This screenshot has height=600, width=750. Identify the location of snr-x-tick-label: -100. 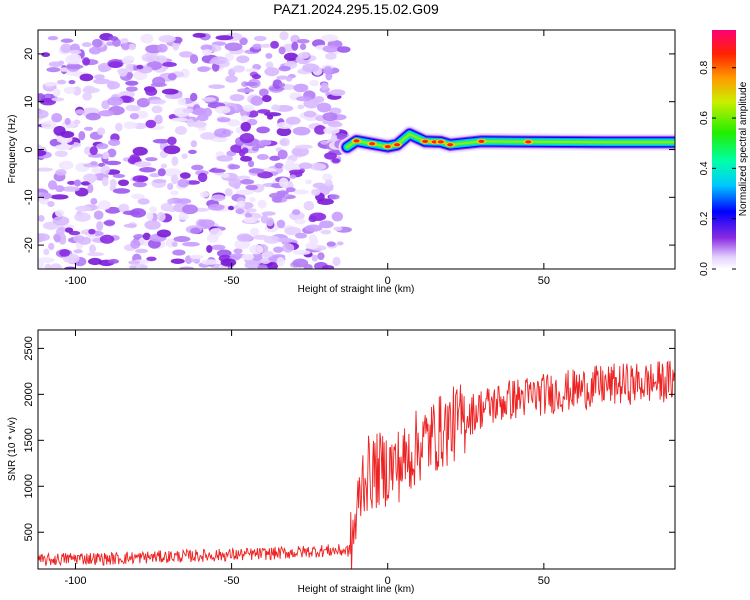
(75, 581).